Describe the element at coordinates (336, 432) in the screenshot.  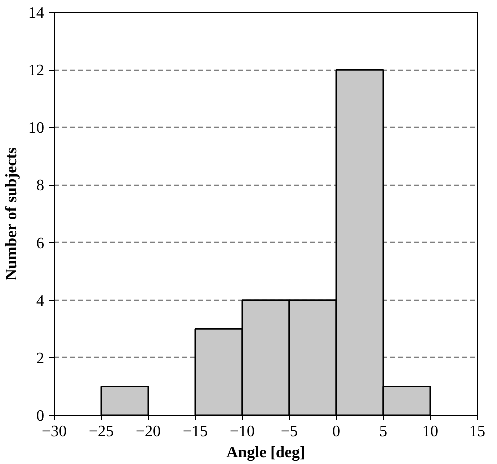
I see `x-tick-label: 0` at that location.